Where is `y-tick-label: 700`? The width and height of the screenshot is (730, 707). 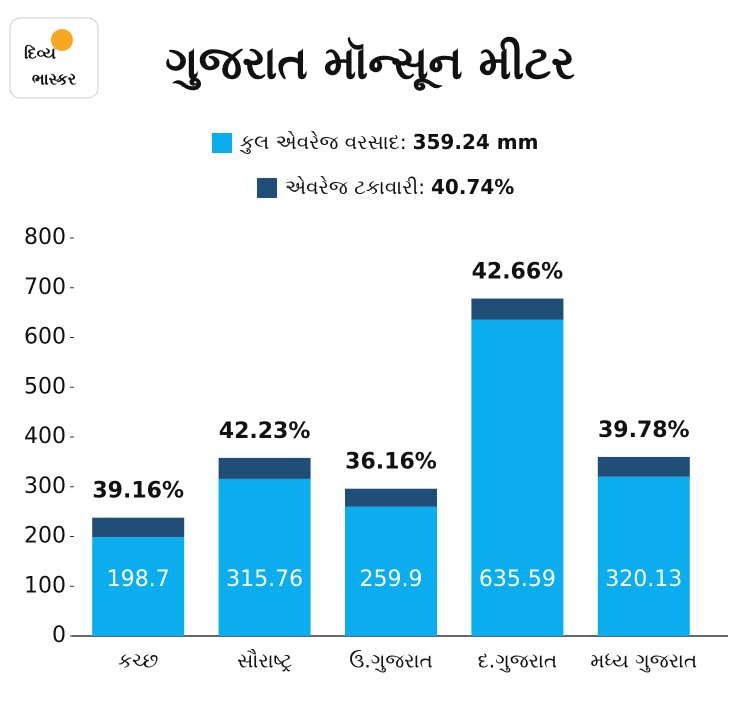 y-tick-label: 700 is located at coordinates (45, 287).